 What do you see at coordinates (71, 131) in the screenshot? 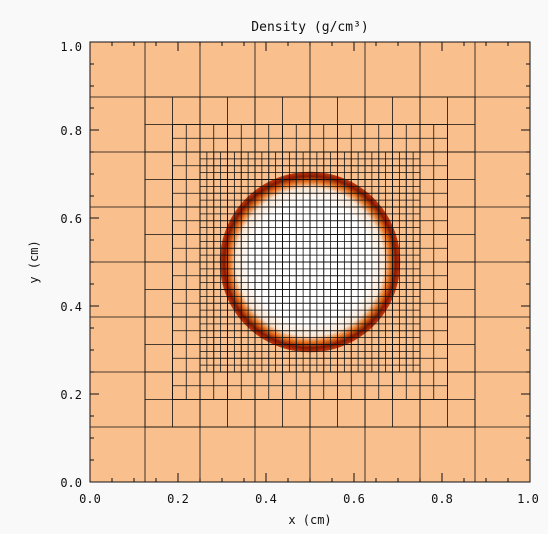
I see `y-tick-label-4: 0.8` at bounding box center [71, 131].